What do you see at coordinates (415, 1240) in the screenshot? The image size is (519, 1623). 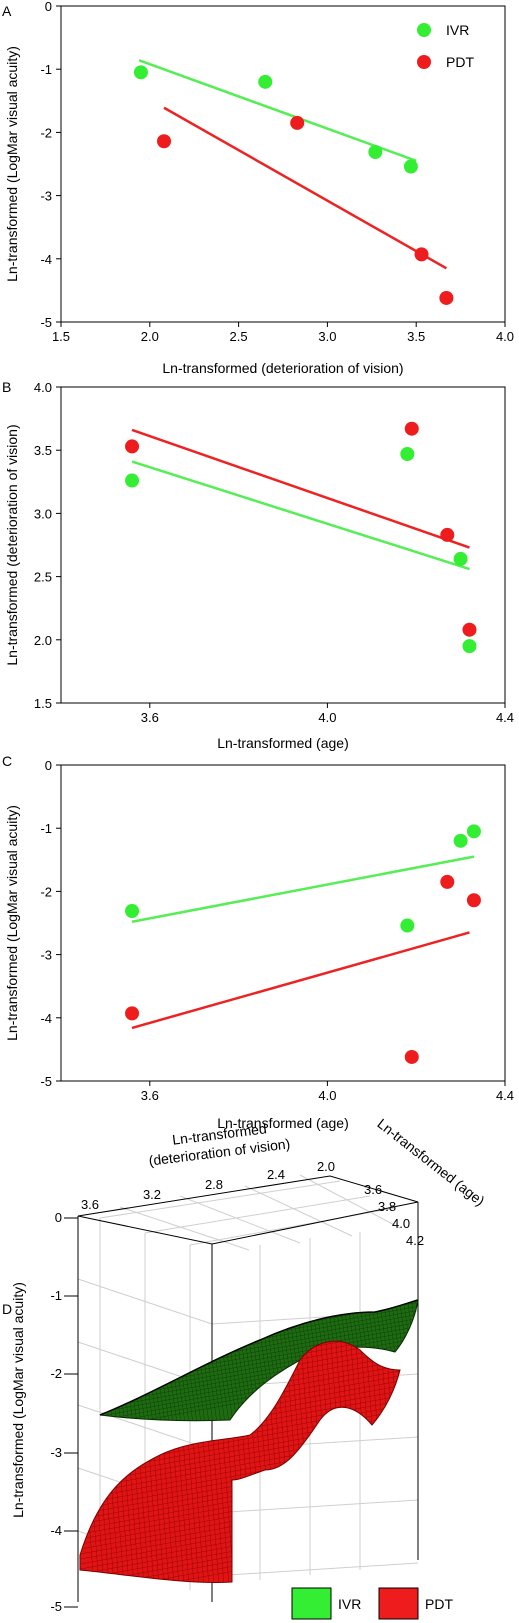 I see `tick-label: 4.2` at bounding box center [415, 1240].